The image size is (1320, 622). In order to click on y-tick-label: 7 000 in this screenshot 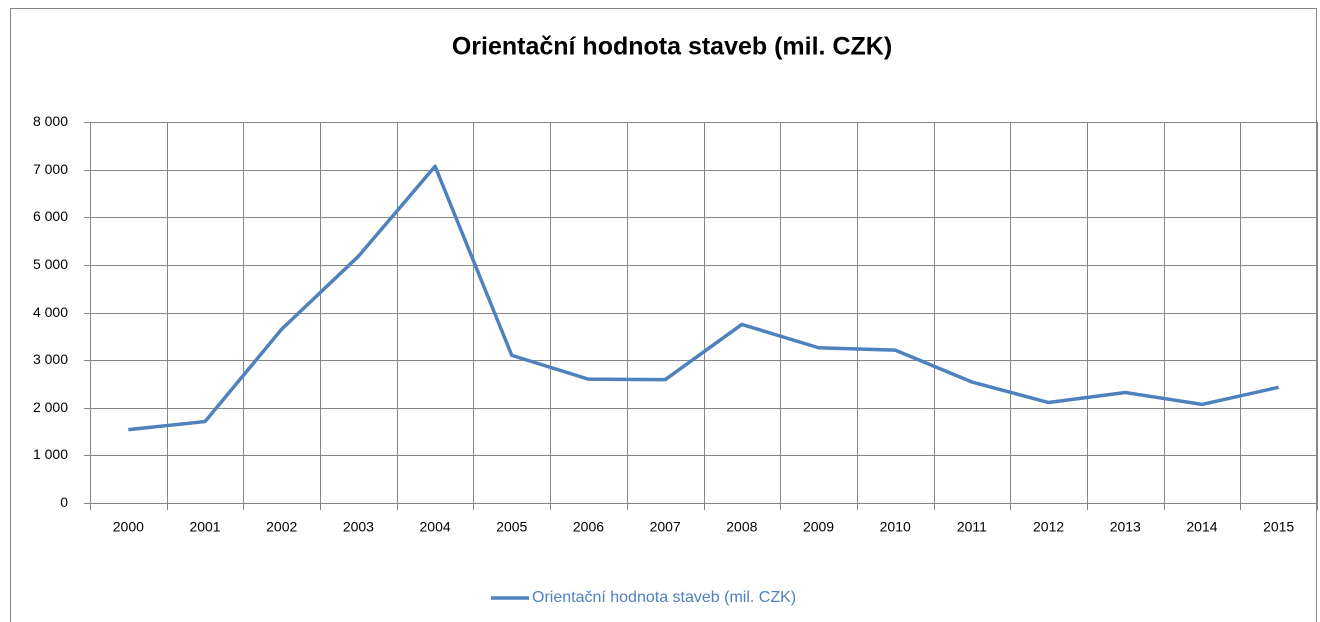, I will do `click(50, 169)`.